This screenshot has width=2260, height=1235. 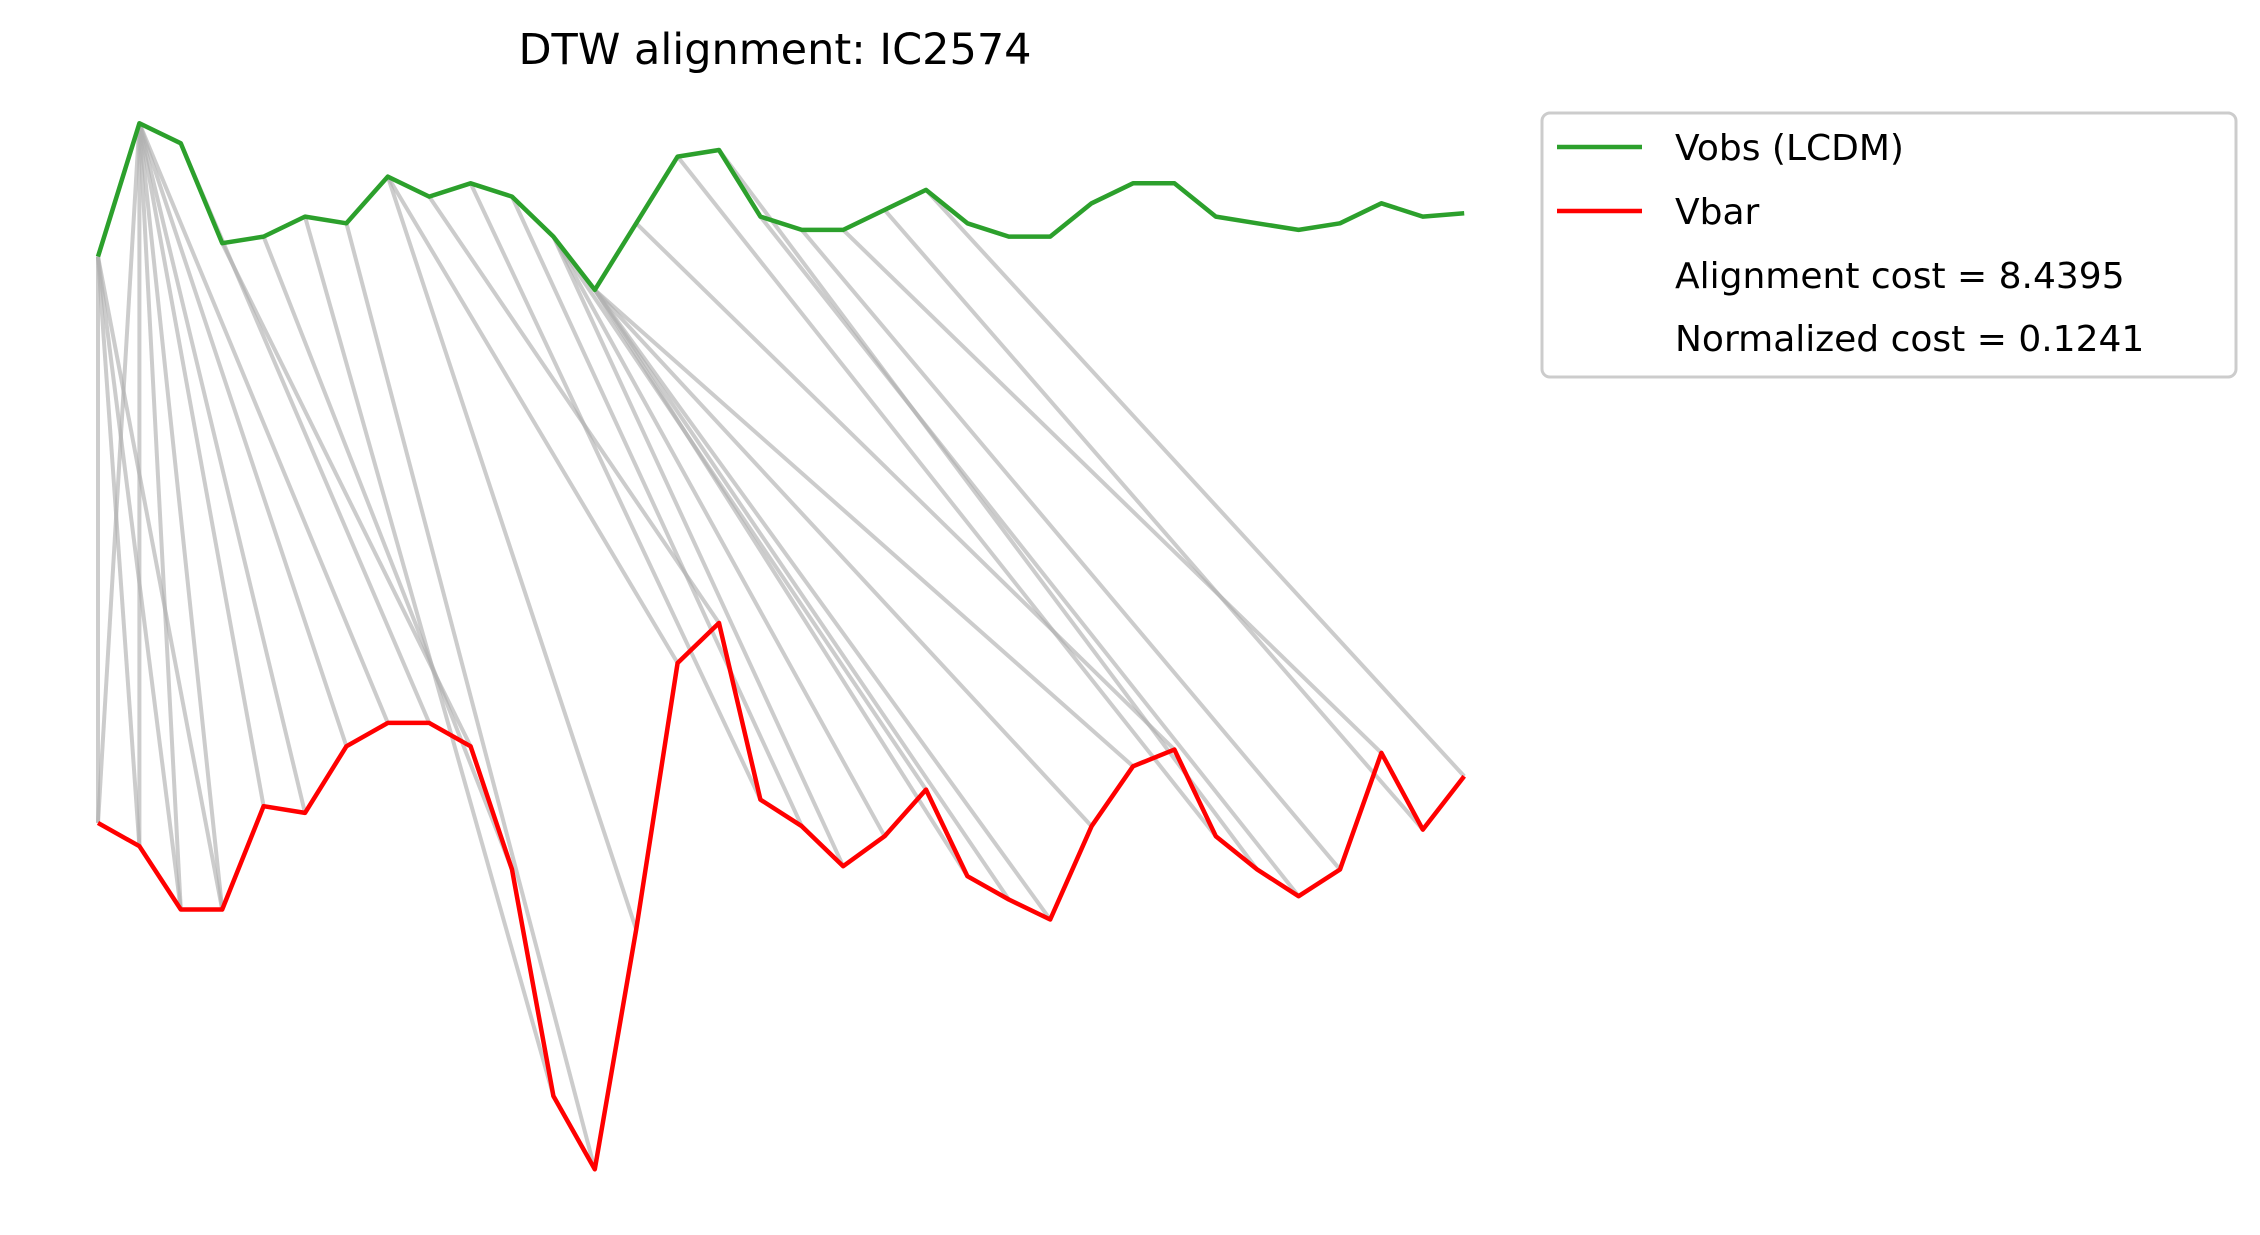 What do you see at coordinates (1900, 276) in the screenshot?
I see `legend-alignment-cost: Alignment cost = 8.4395` at bounding box center [1900, 276].